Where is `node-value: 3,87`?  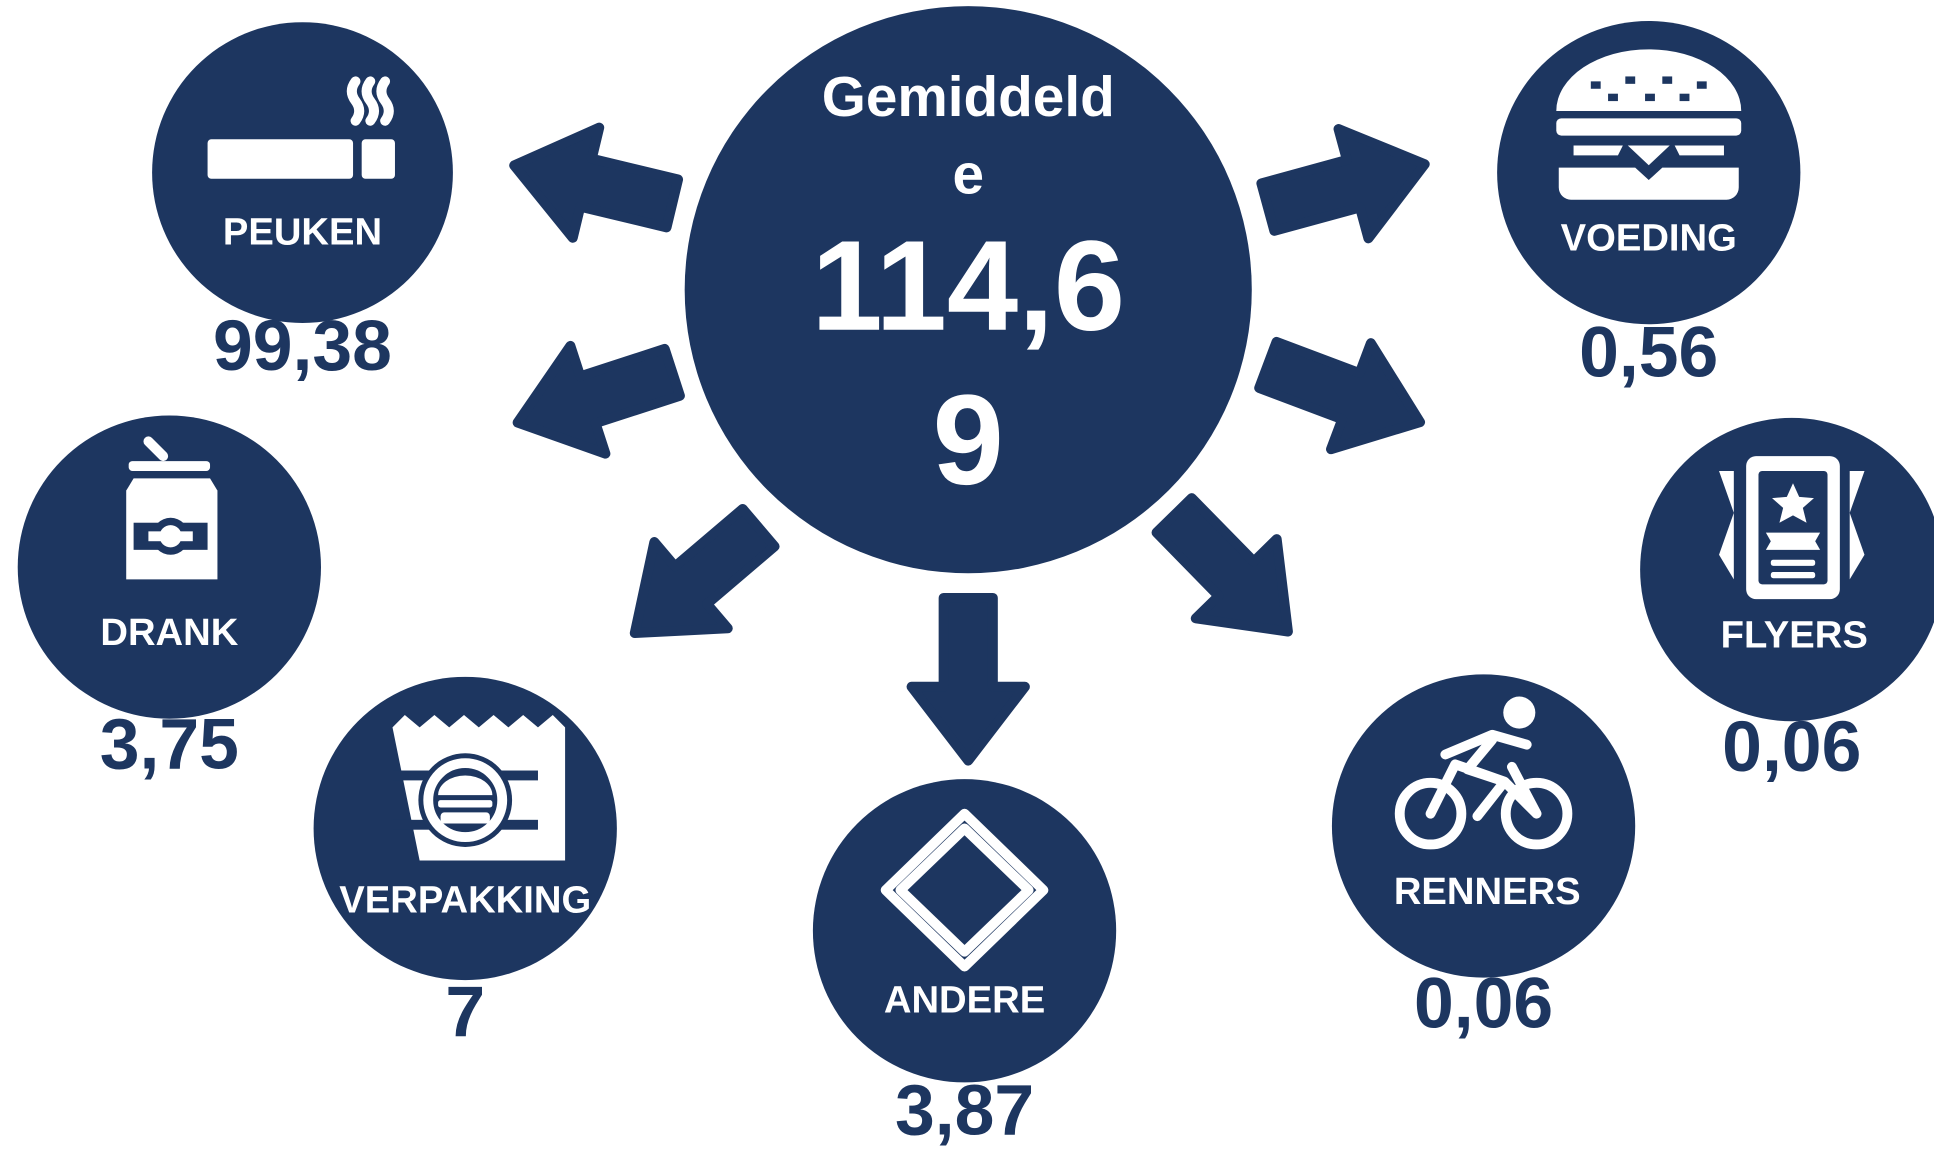 node-value: 3,87 is located at coordinates (964, 1110).